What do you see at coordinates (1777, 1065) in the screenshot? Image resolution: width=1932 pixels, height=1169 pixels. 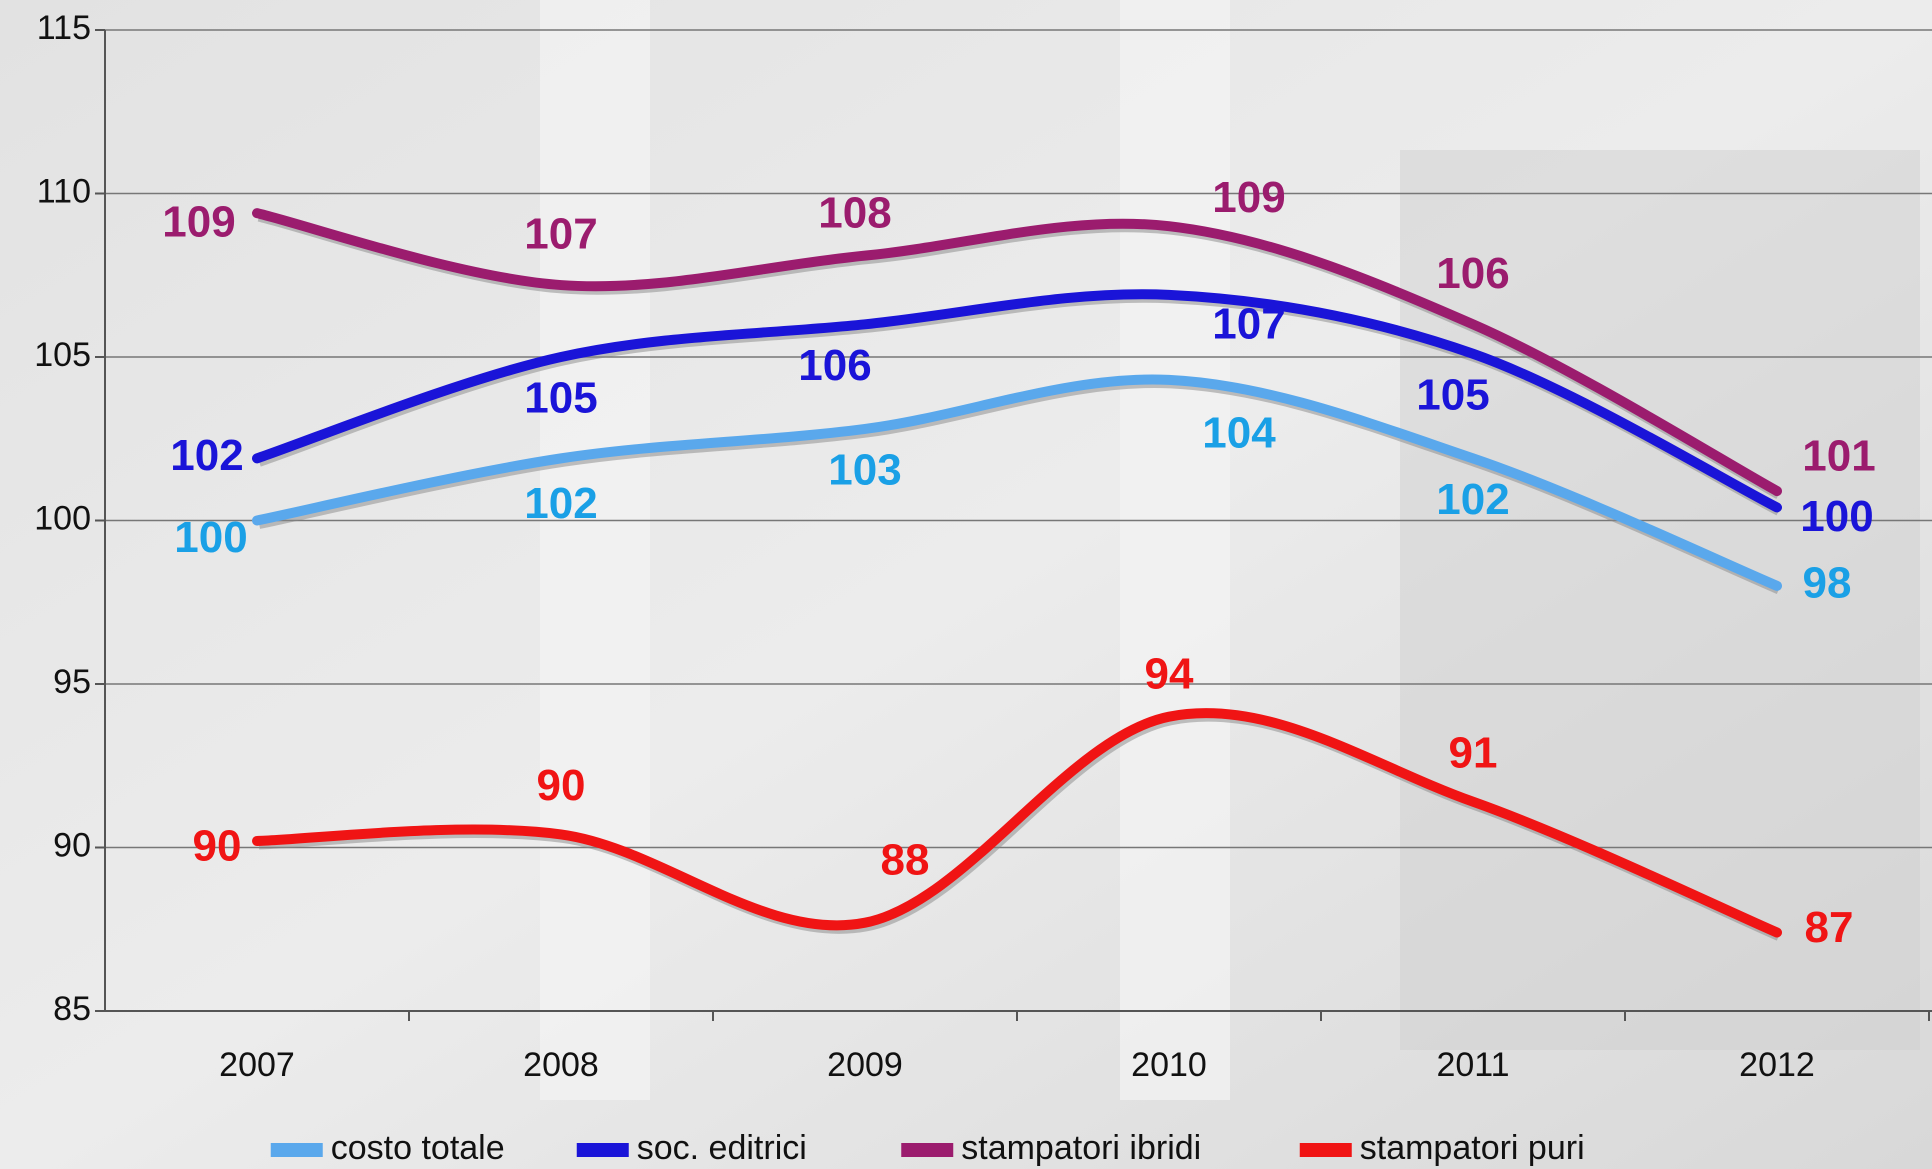 I see `x-tick-label: 2012` at bounding box center [1777, 1065].